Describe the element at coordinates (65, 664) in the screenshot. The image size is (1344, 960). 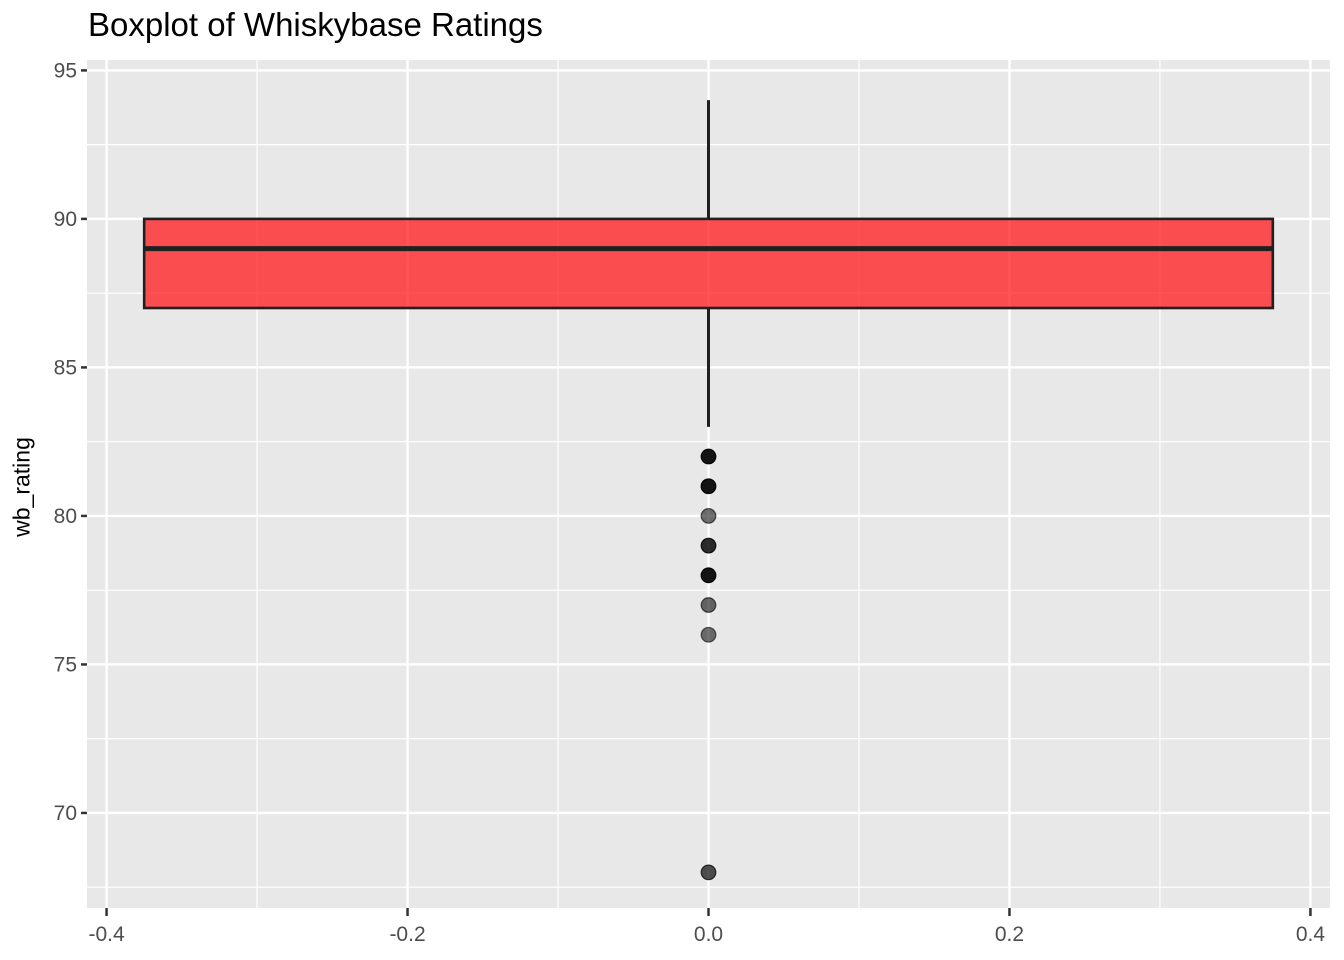
I see `y-tick-label: 75` at that location.